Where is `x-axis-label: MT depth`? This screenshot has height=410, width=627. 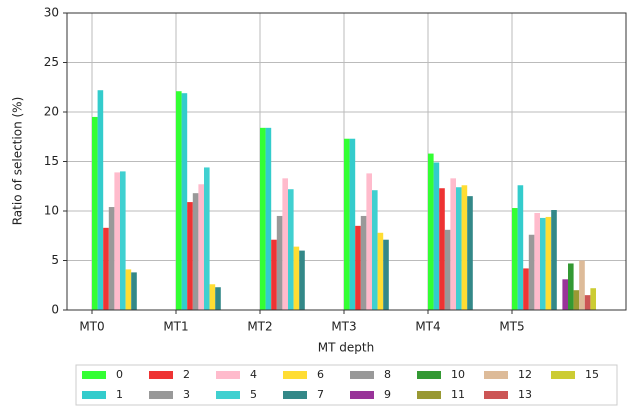 x-axis-label: MT depth is located at coordinates (346, 348).